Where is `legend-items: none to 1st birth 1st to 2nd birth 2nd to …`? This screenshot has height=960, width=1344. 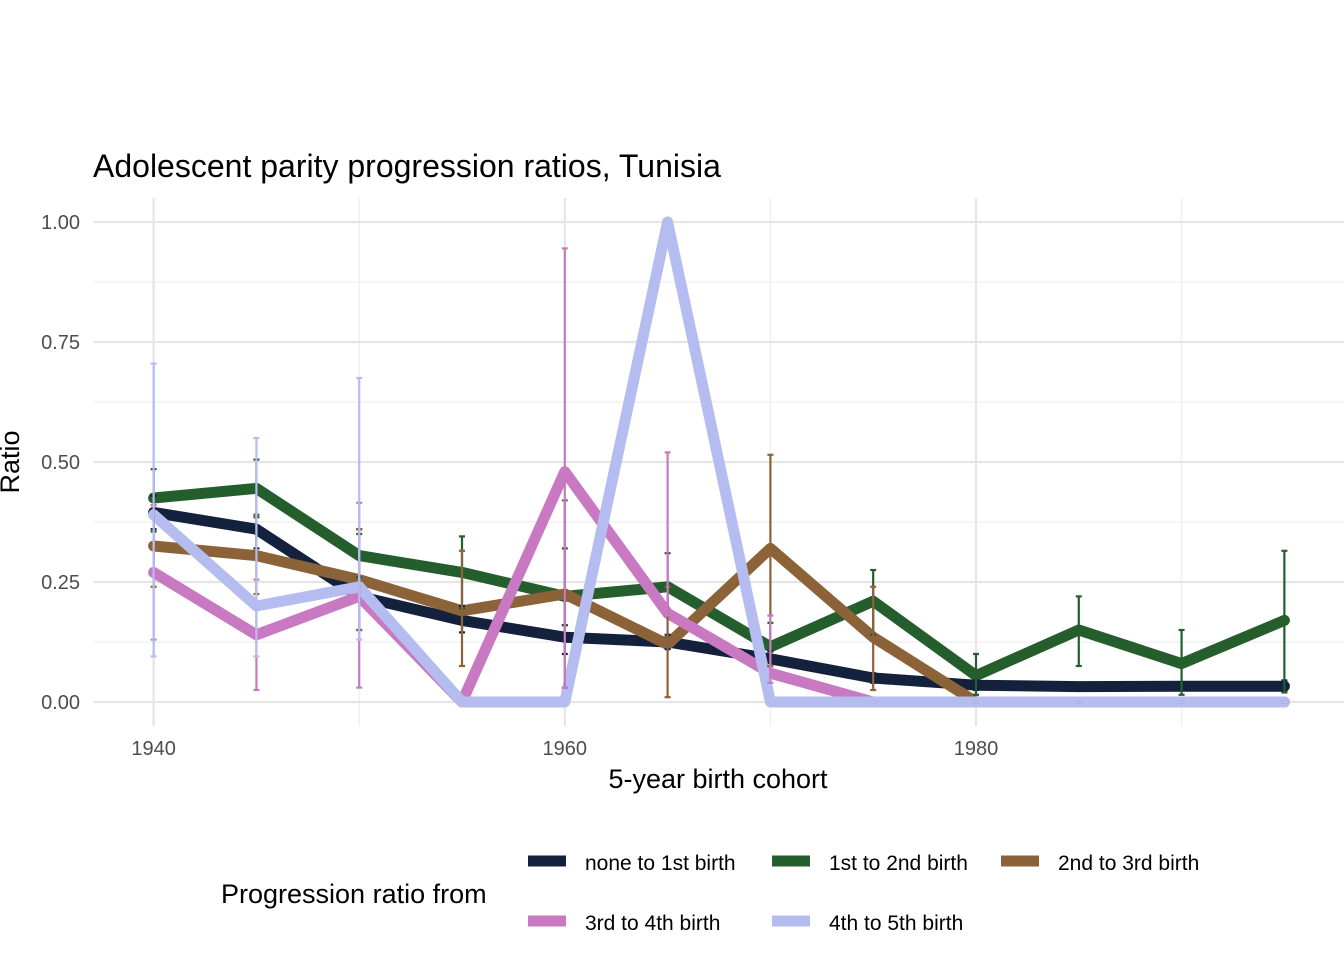 legend-items: none to 1st birth 1st to 2nd birth 2nd to … is located at coordinates (863, 893).